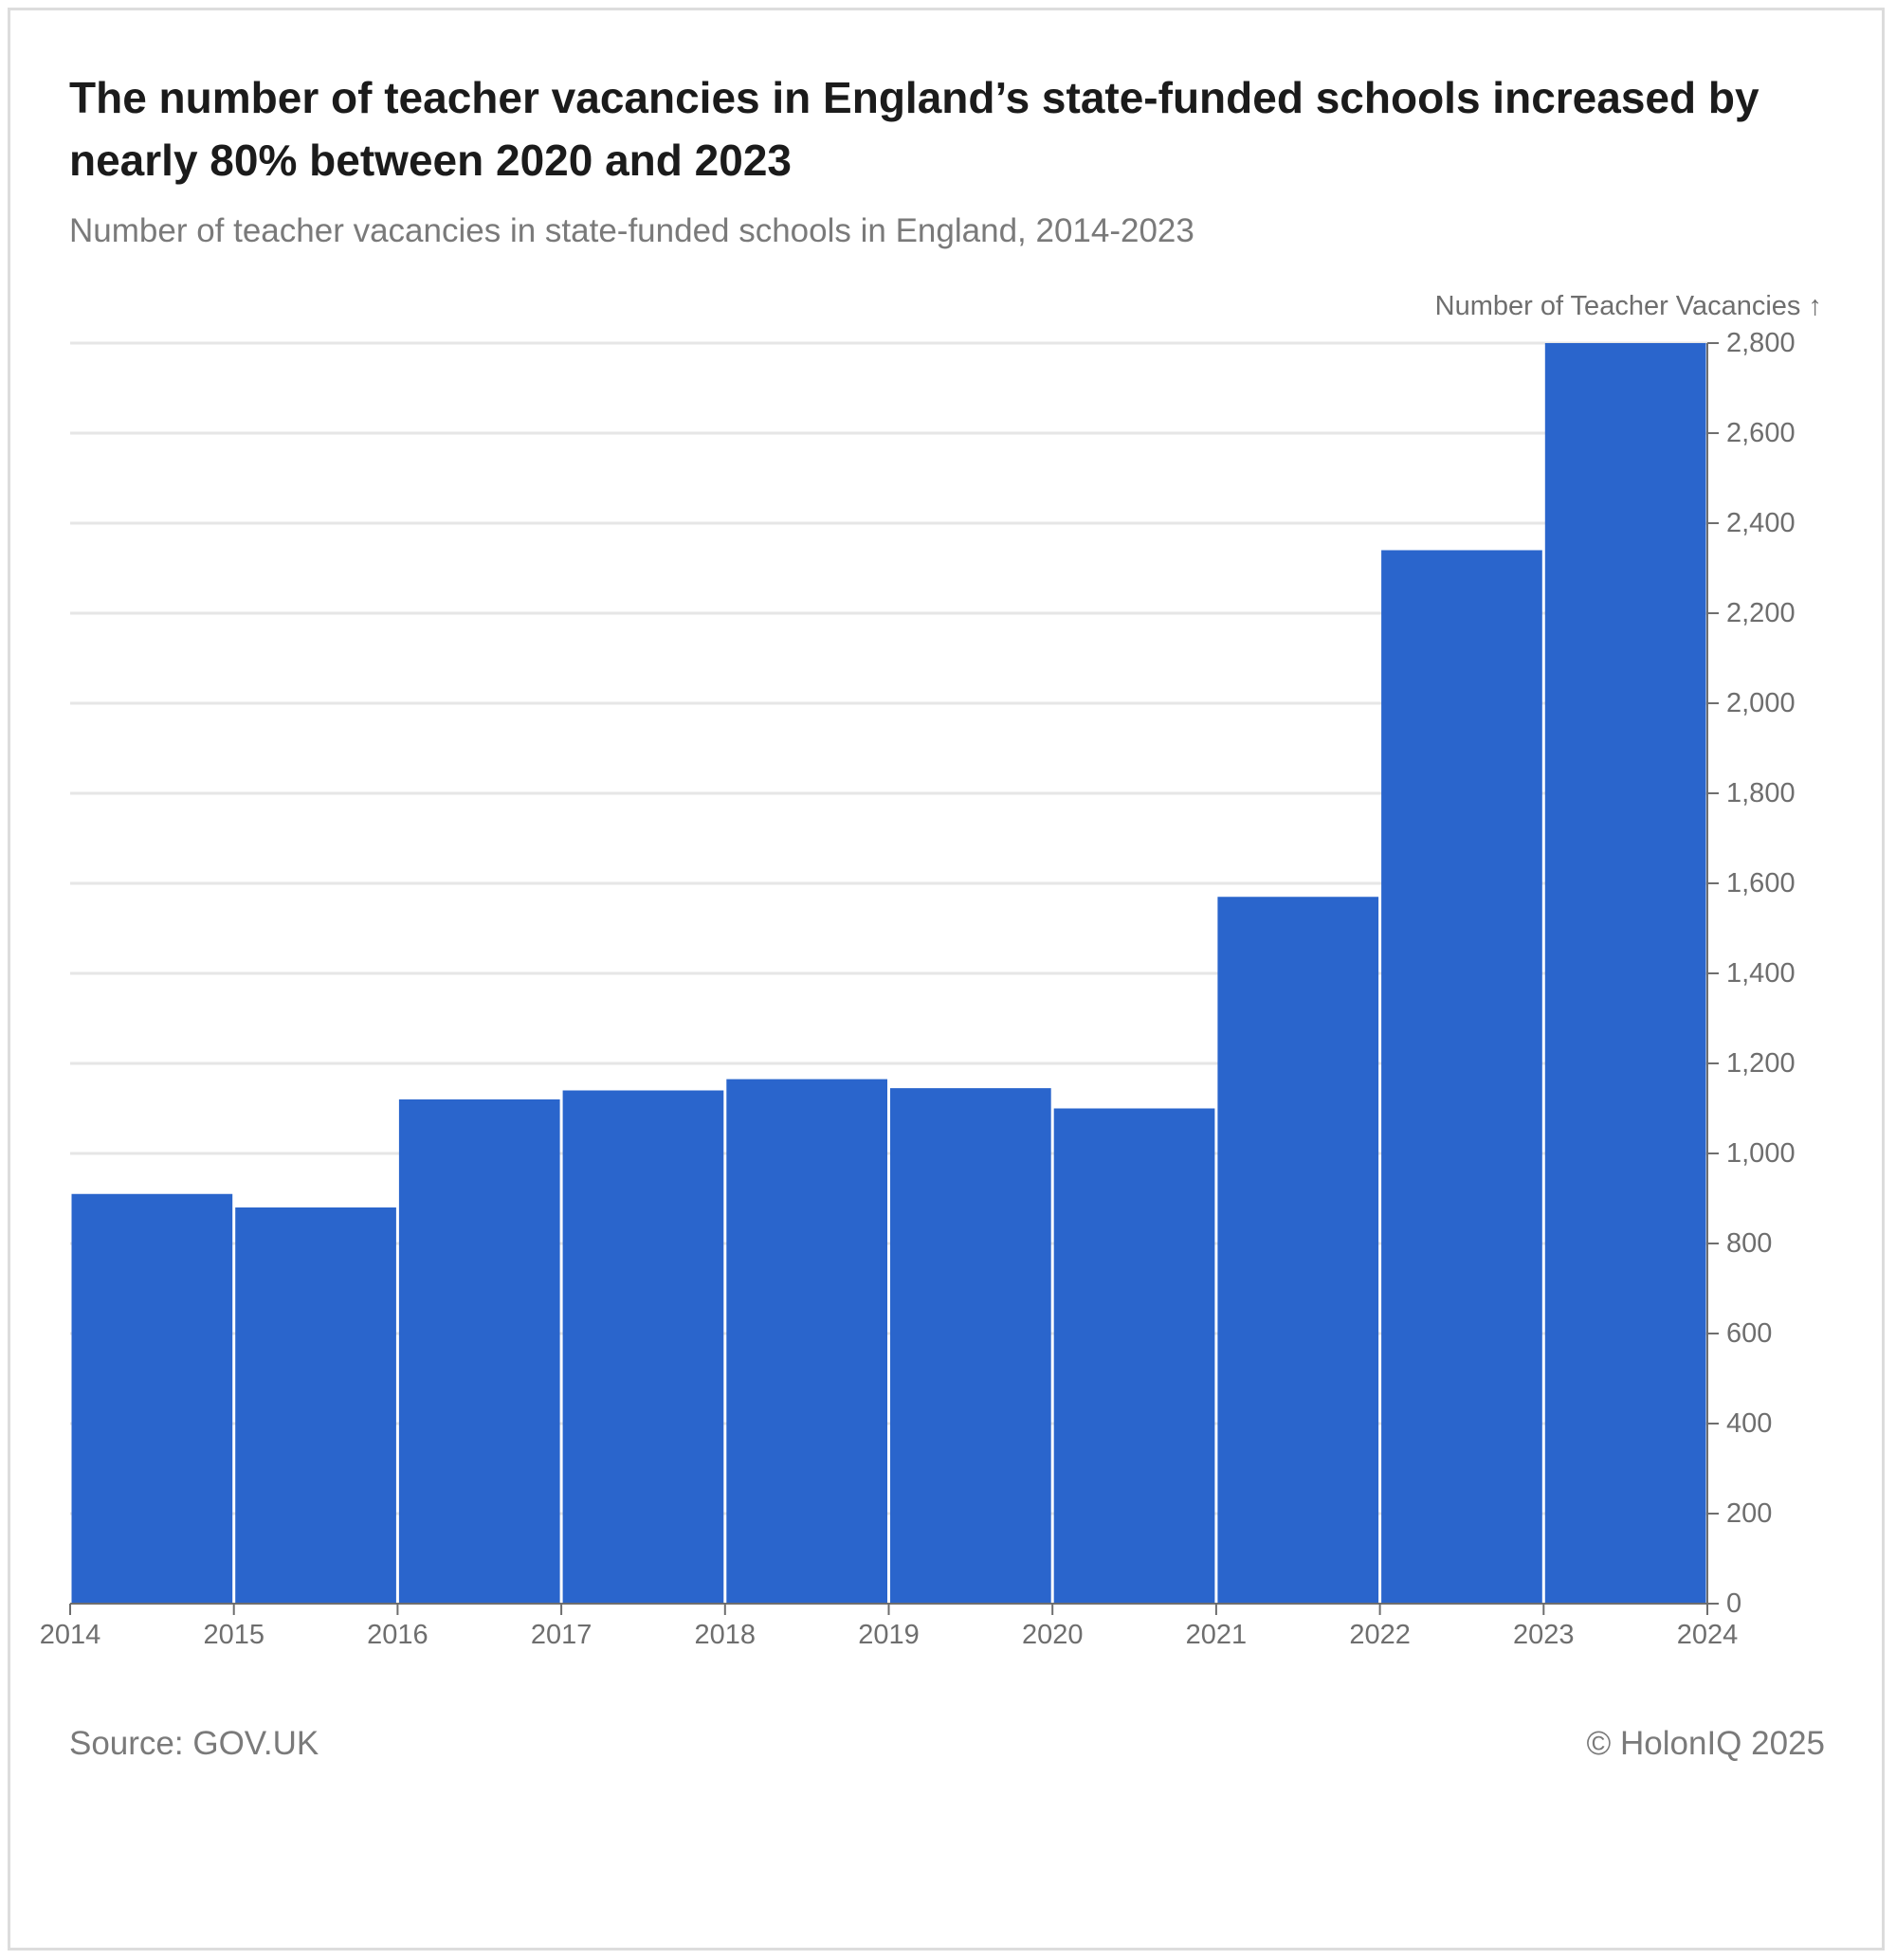 This screenshot has height=1960, width=1896. What do you see at coordinates (1625, 973) in the screenshot?
I see `bar-2023` at bounding box center [1625, 973].